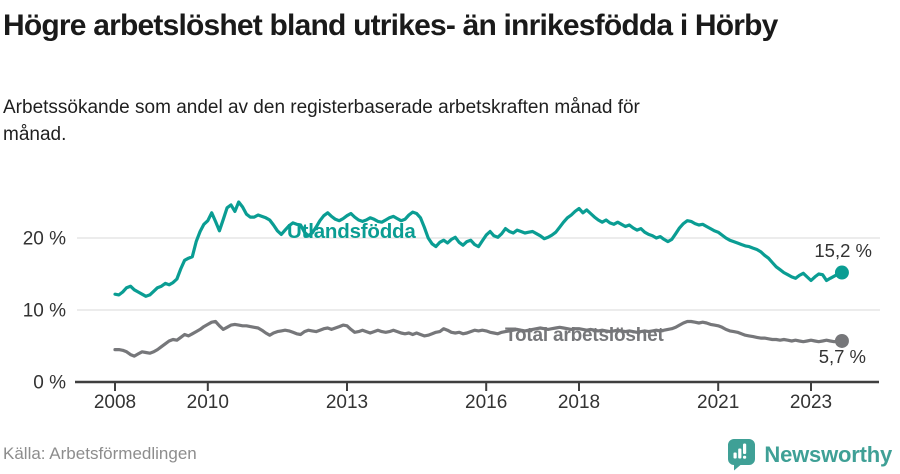 The width and height of the screenshot is (900, 474). Describe the element at coordinates (478, 338) in the screenshot. I see `series-line-total-arbetsloshet` at that location.